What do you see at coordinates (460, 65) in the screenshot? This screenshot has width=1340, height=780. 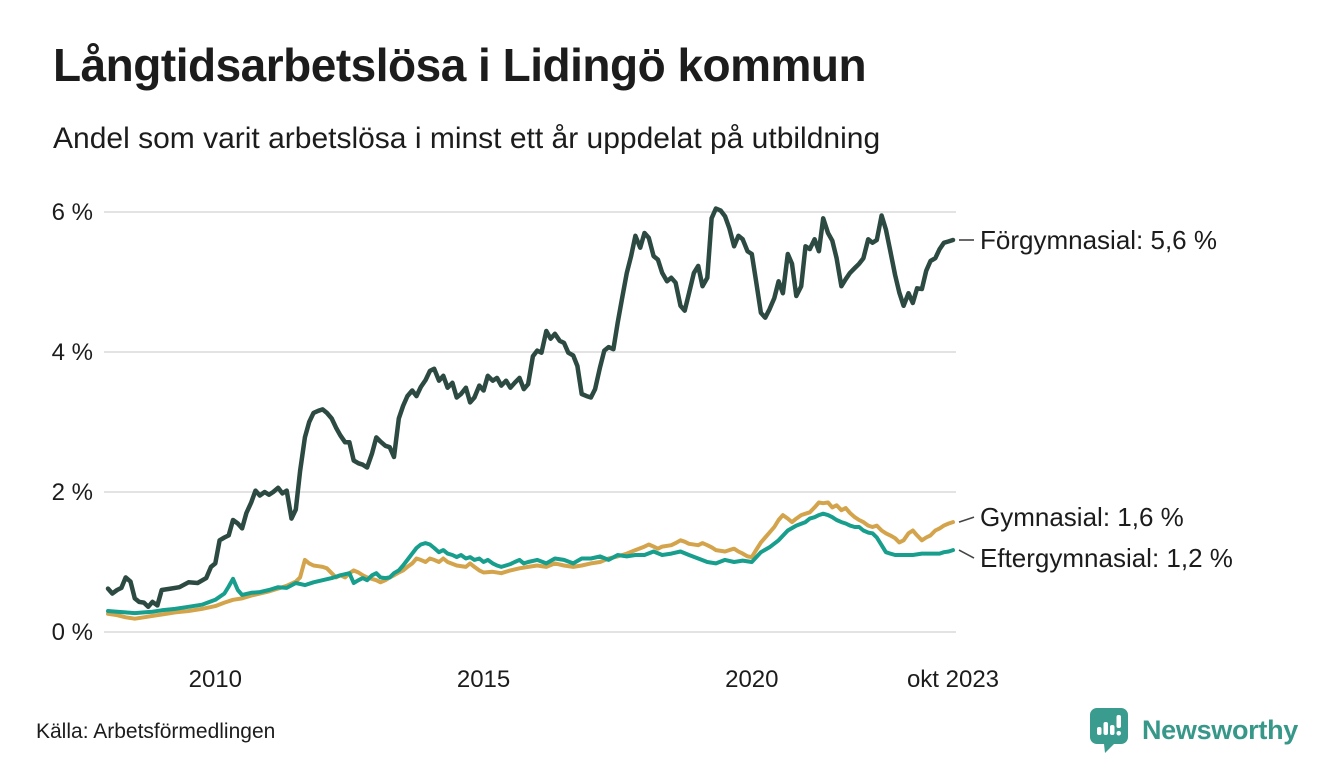 I see `page-title: Långtidsarbetslösa i Lidingö kommun` at bounding box center [460, 65].